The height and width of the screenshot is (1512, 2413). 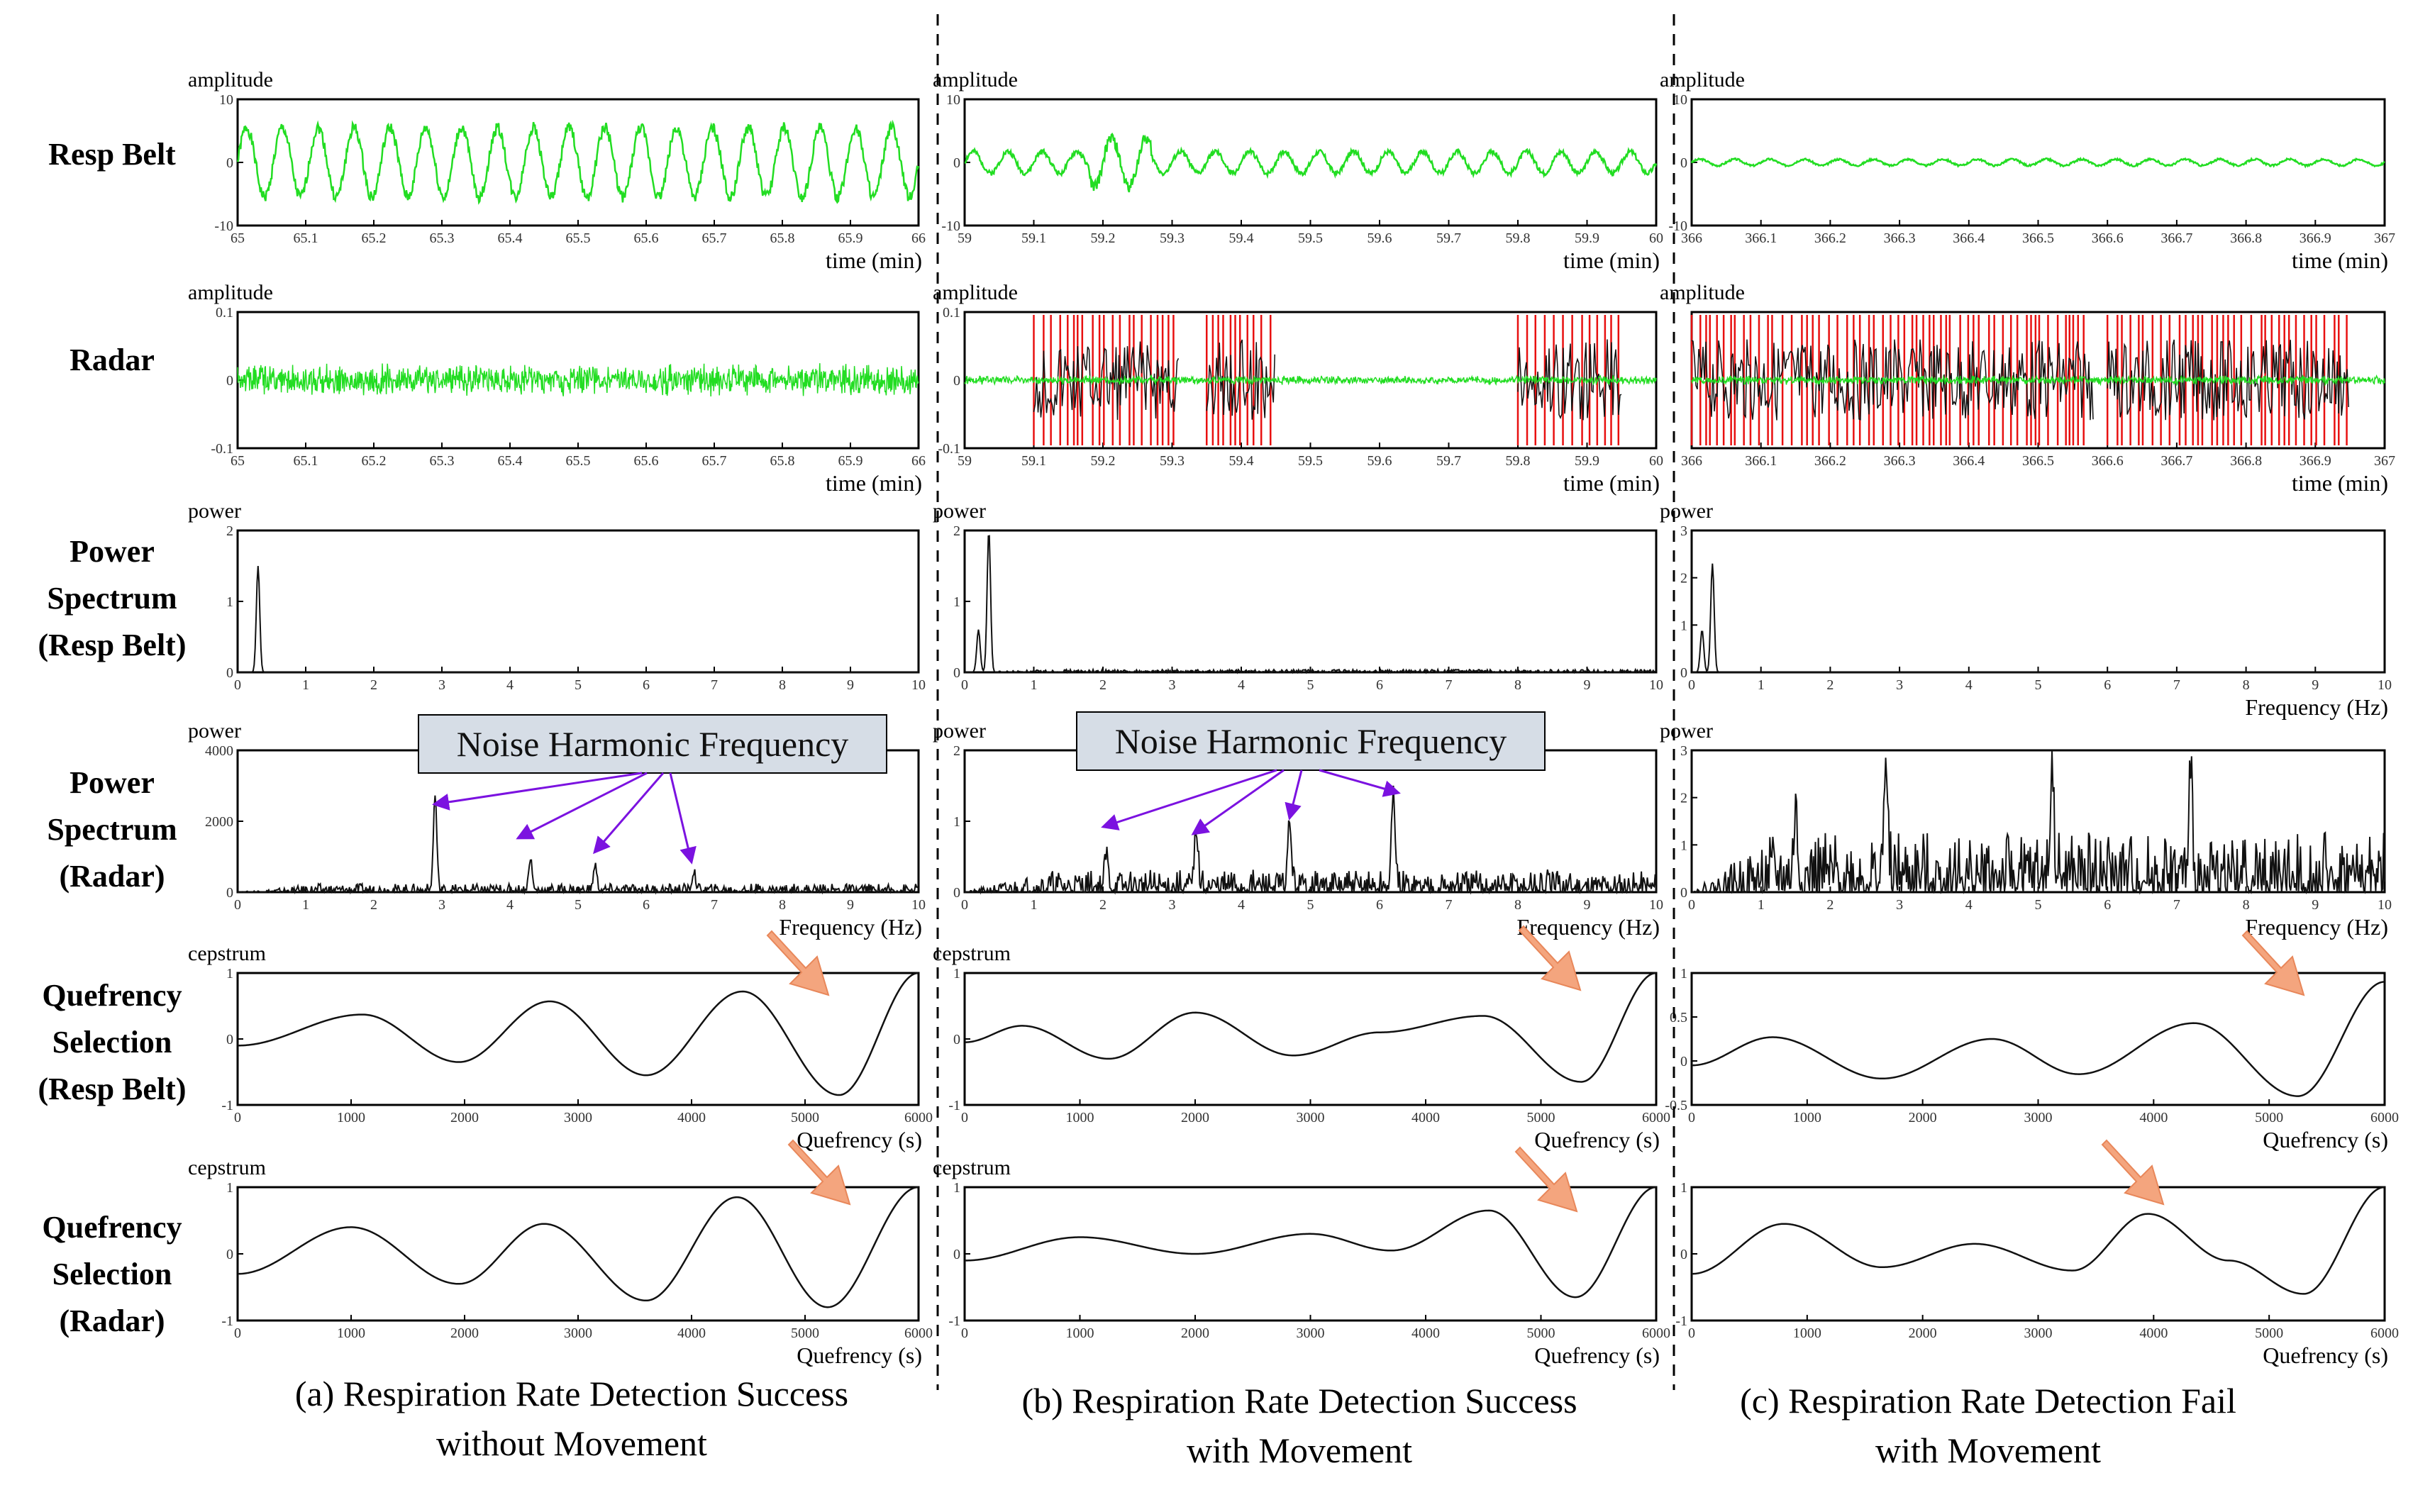 I want to click on callout-label: Noise Harmonic Frequency, so click(x=1311, y=741).